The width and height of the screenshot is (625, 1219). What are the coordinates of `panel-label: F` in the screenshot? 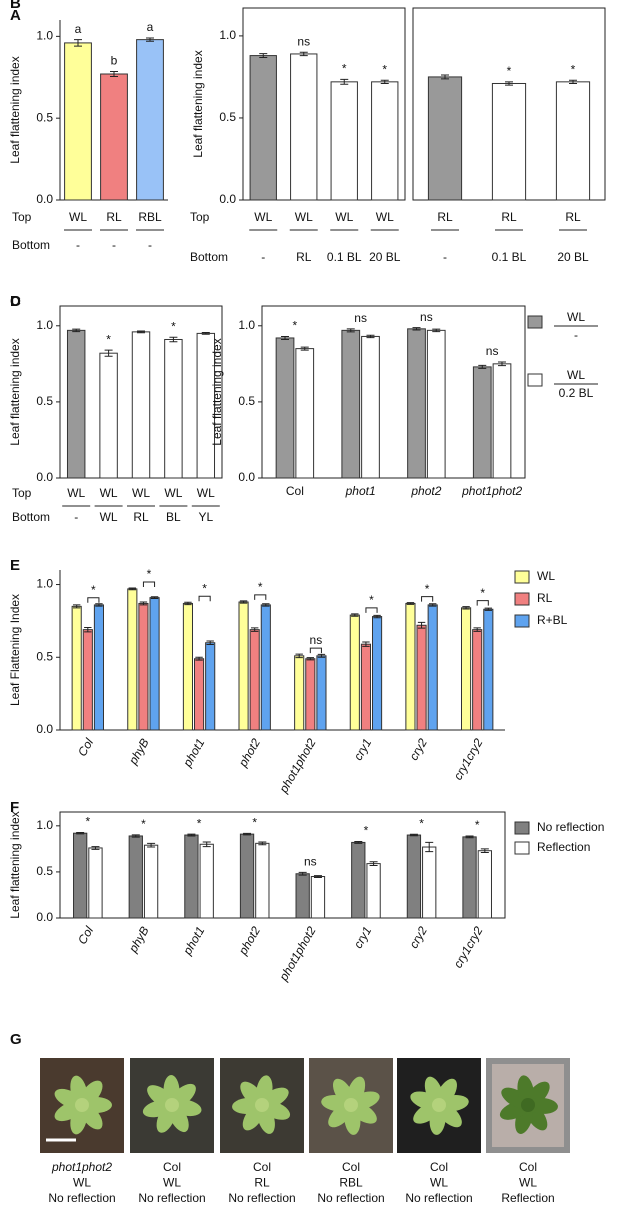 It's located at (14, 807).